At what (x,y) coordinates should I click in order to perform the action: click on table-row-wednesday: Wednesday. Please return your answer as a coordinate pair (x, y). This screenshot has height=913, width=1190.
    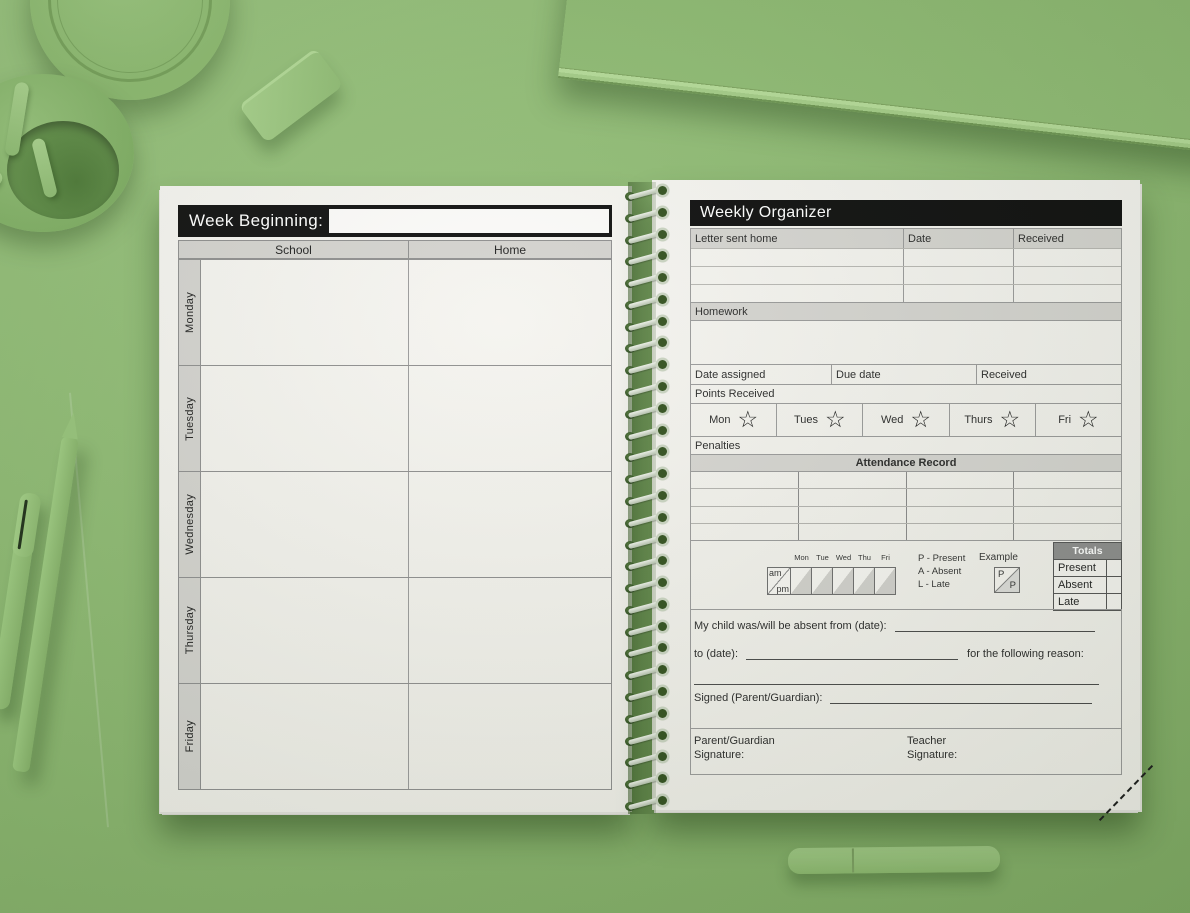
    Looking at the image, I should click on (395, 525).